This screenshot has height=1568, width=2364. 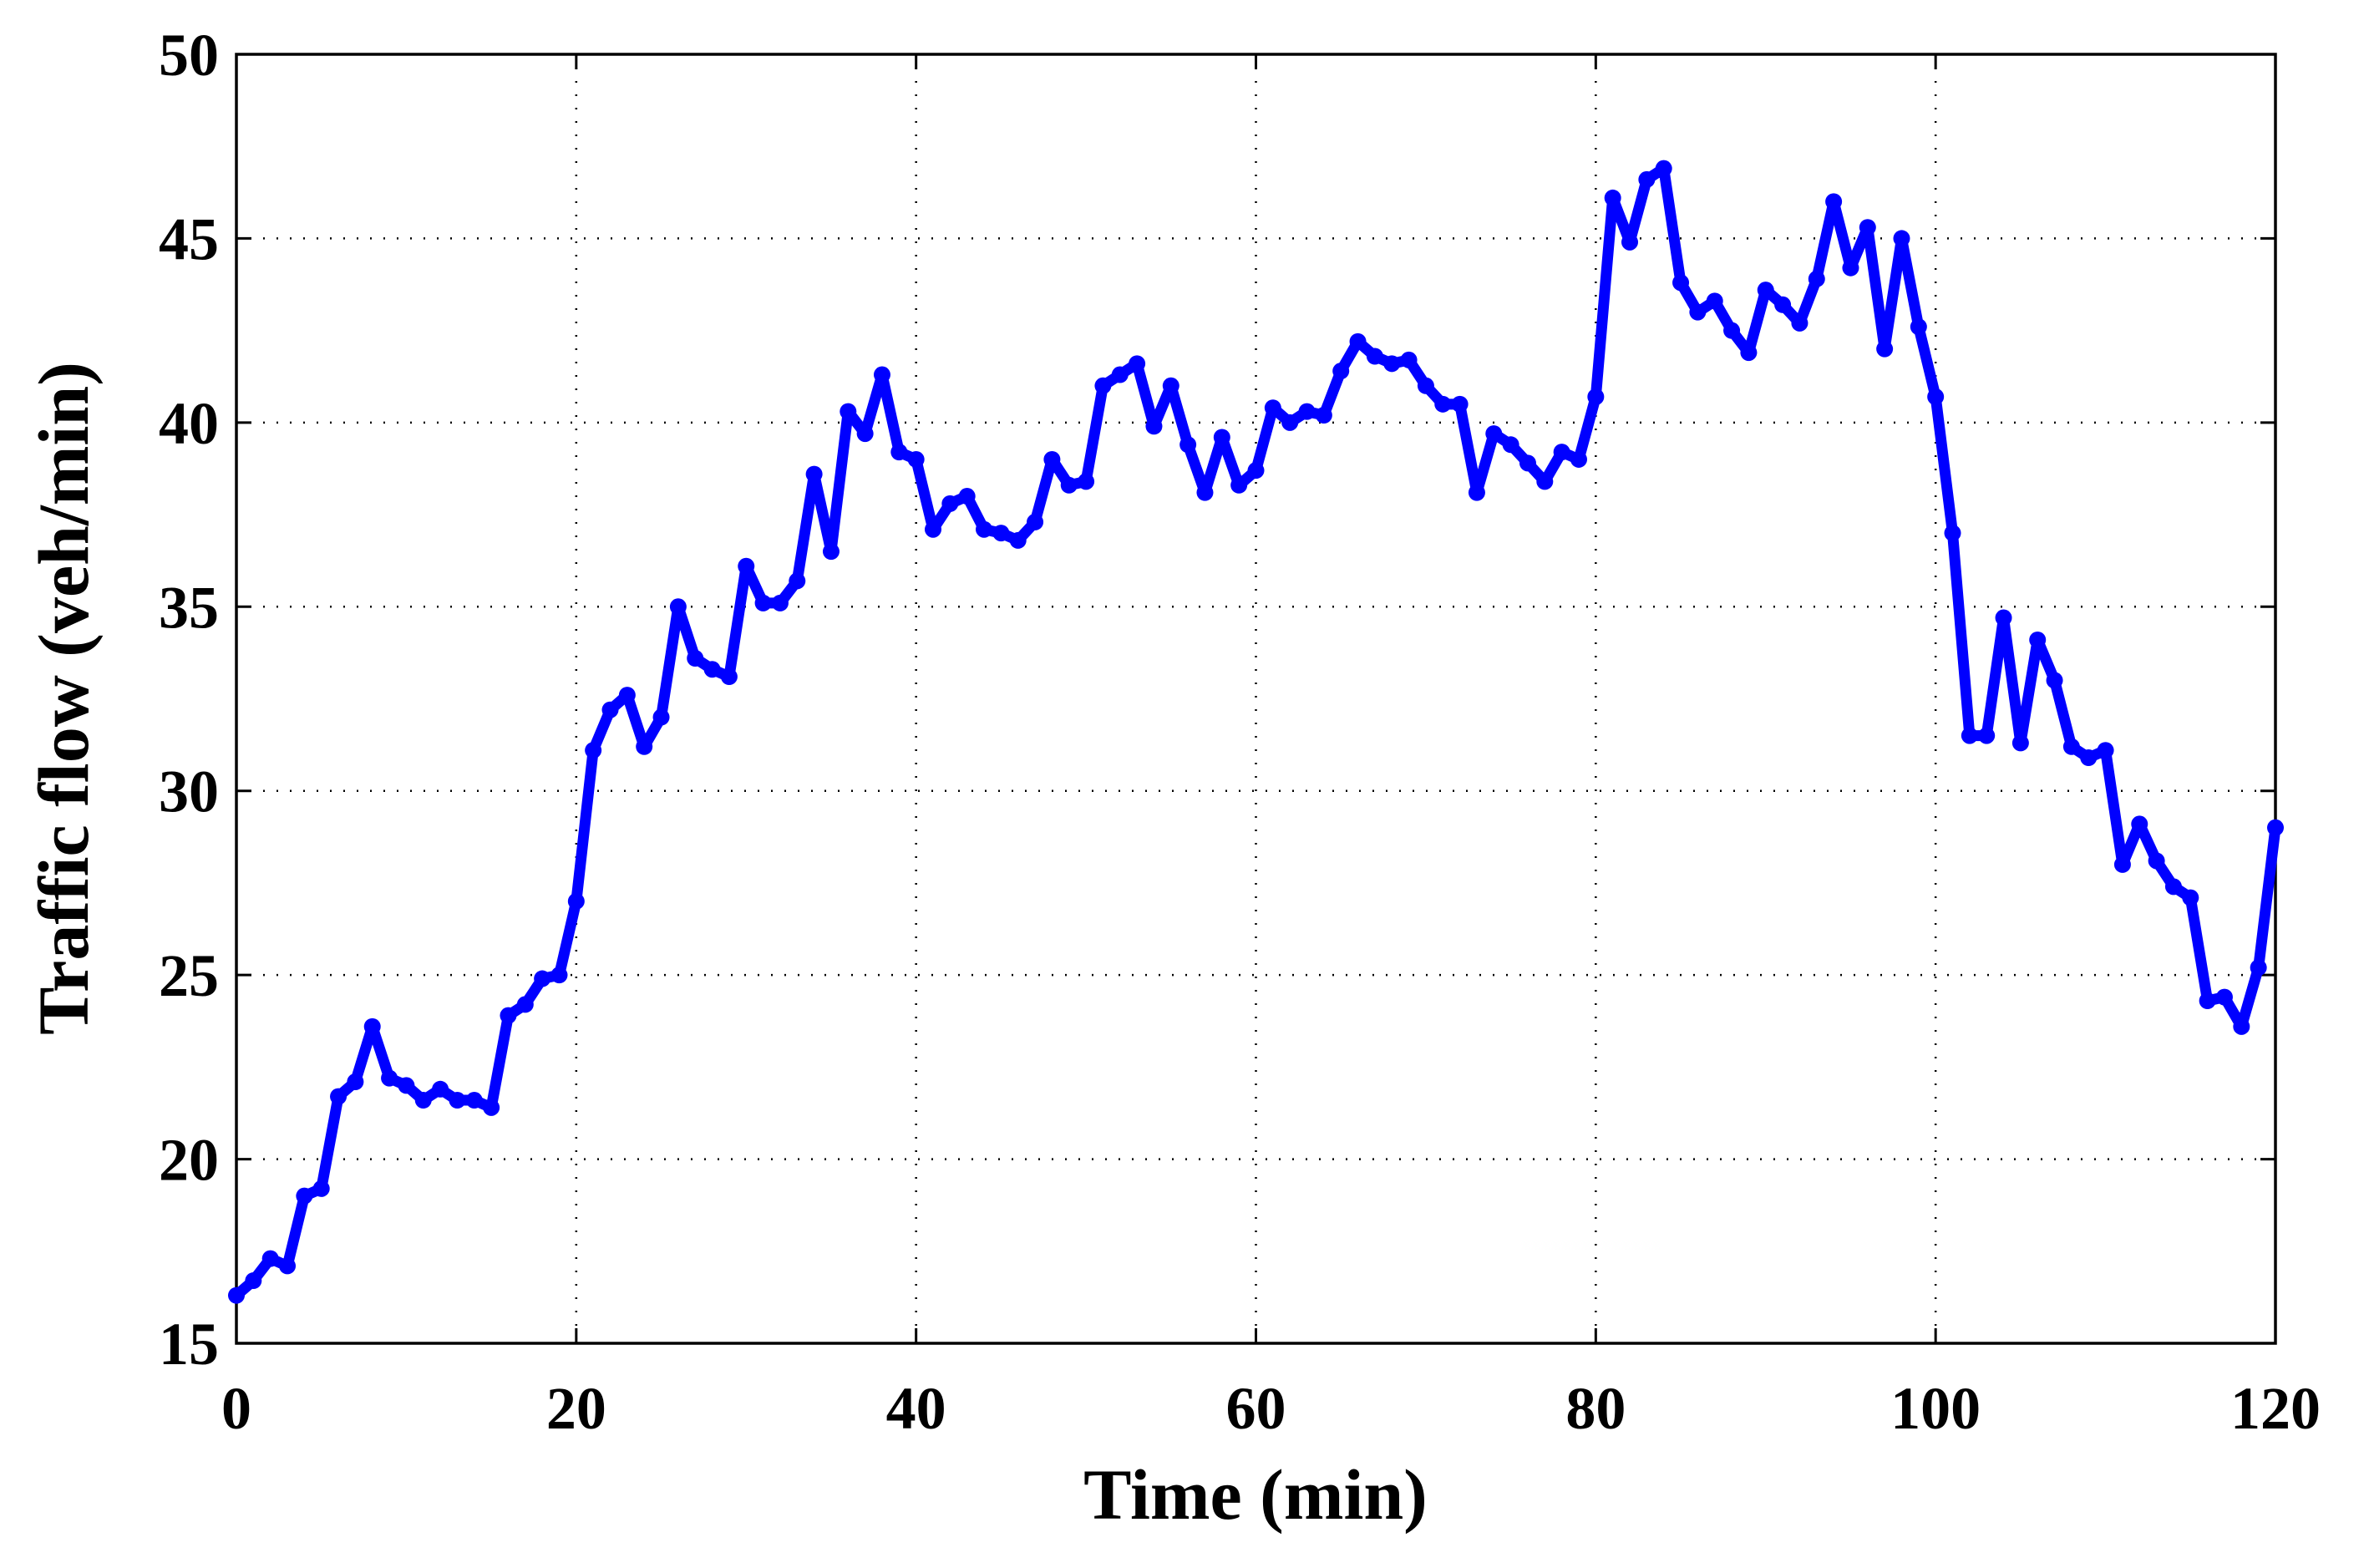 I want to click on y-axis-label: Traffic flow (veh/min), so click(x=63, y=698).